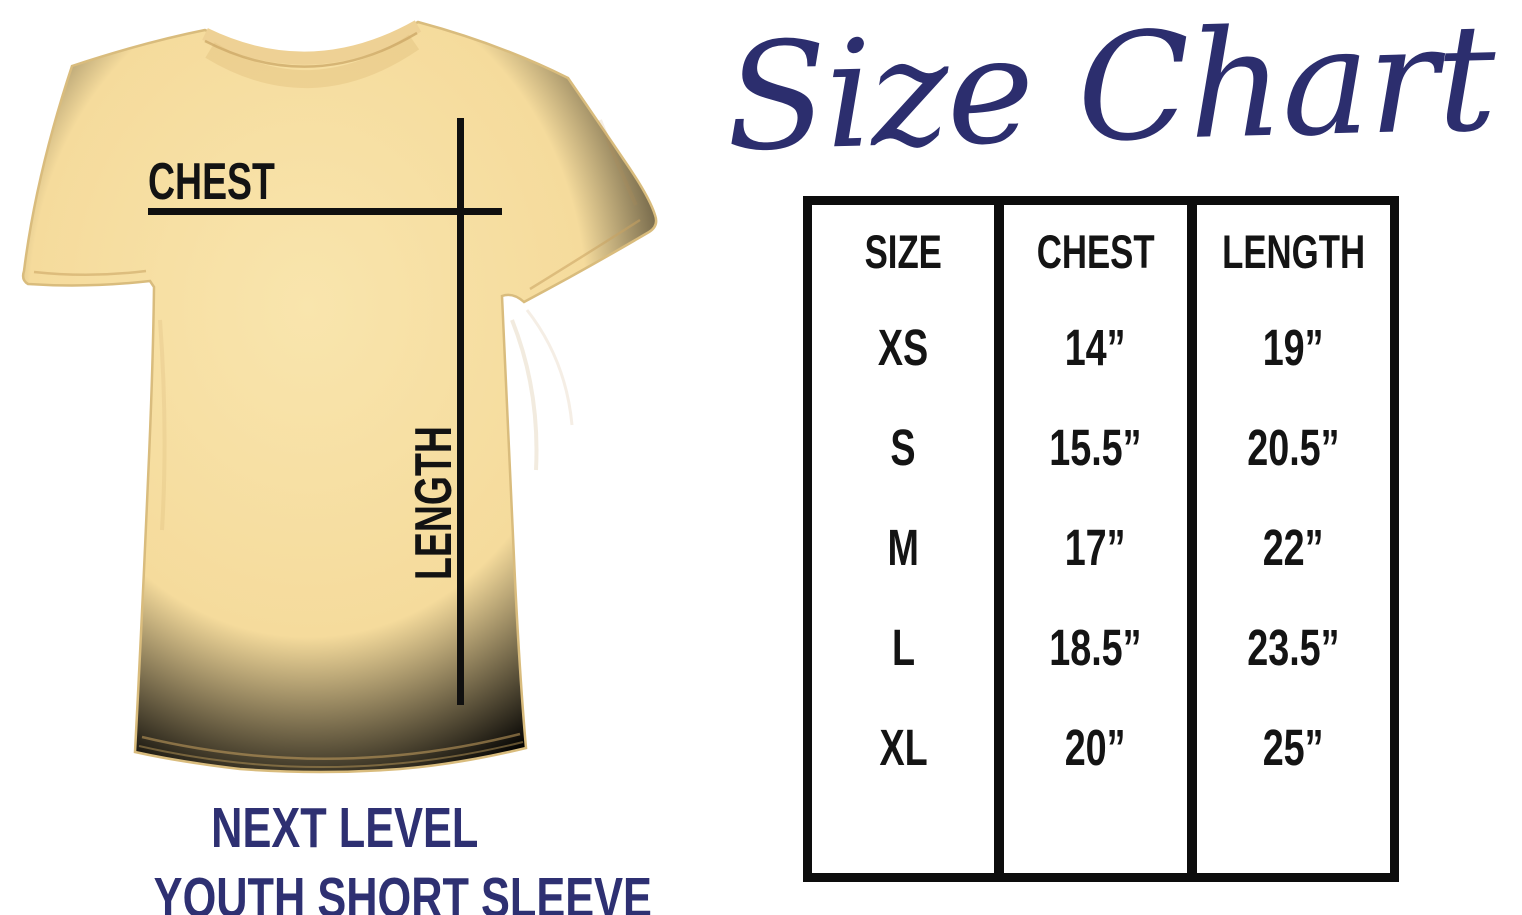  I want to click on product-name-line2: YOUTH SHORT SLEEVE, so click(402, 890).